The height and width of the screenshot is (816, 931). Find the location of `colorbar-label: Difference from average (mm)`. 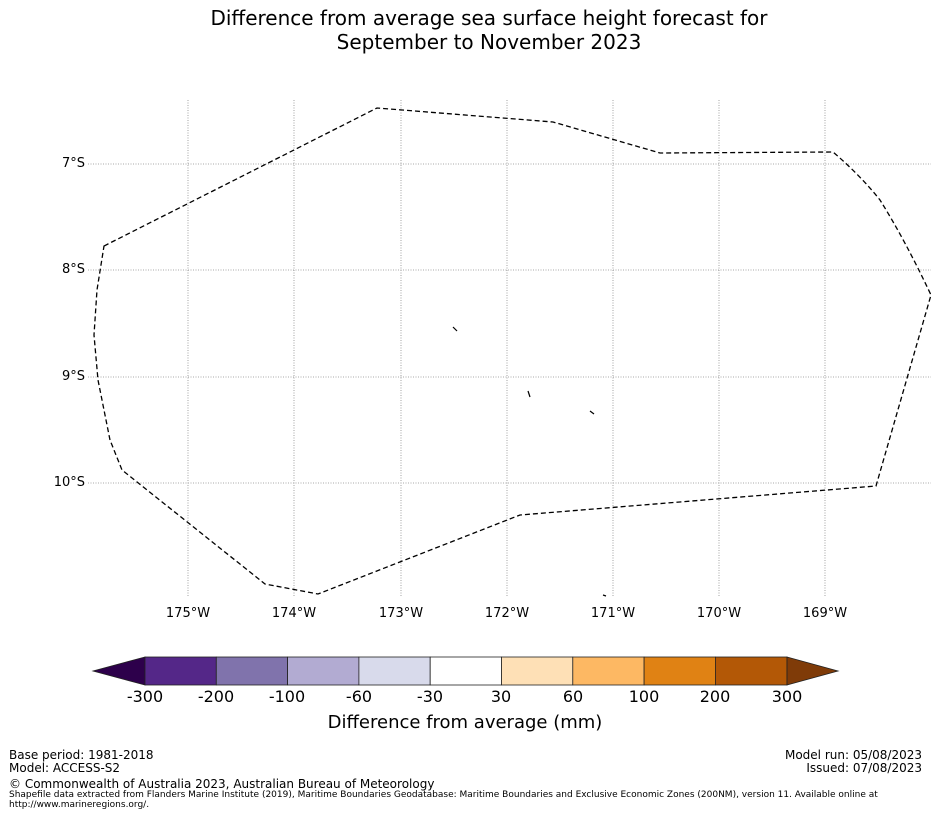

colorbar-label: Difference from average (mm) is located at coordinates (465, 722).